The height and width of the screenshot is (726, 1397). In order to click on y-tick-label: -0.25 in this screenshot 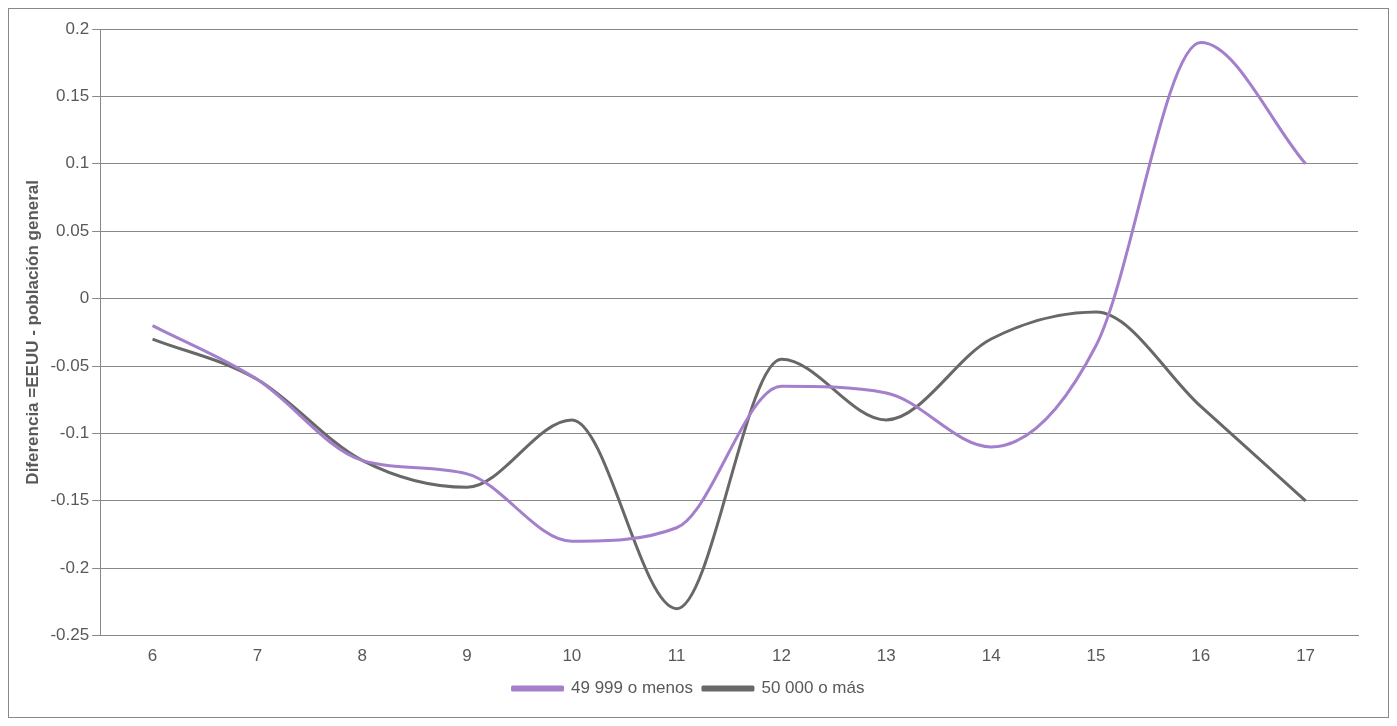, I will do `click(70, 635)`.